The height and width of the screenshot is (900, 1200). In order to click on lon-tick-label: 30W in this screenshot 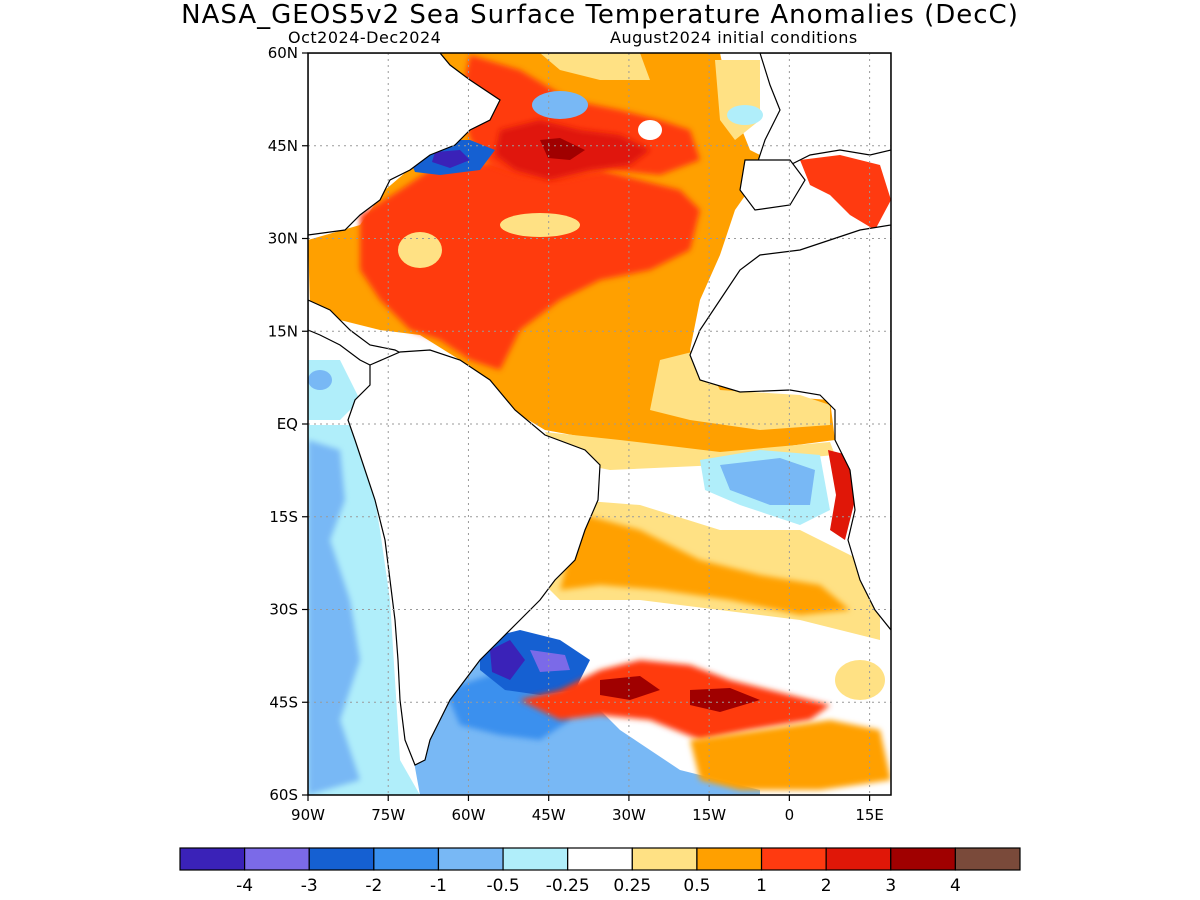, I will do `click(629, 815)`.